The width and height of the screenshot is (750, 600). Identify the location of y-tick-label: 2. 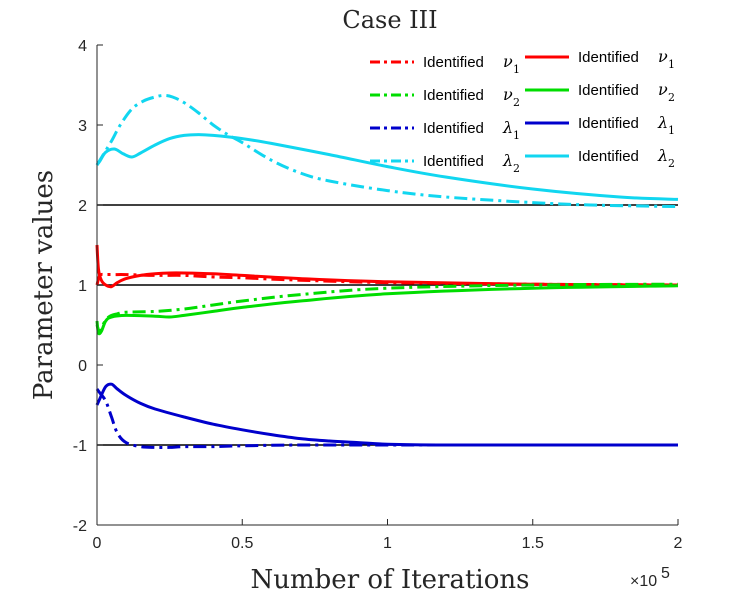
(82, 206).